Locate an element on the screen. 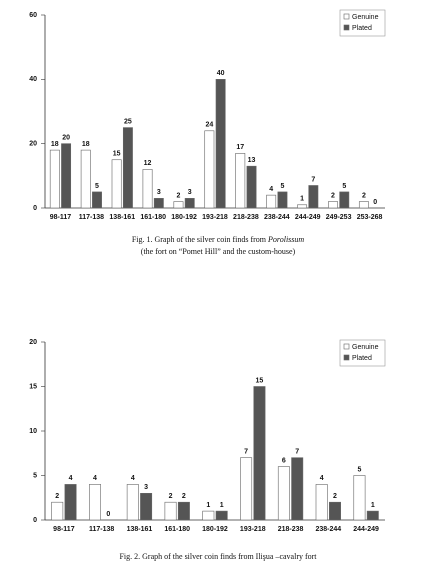 The image size is (436, 573). legend-label: Plated is located at coordinates (362, 28).